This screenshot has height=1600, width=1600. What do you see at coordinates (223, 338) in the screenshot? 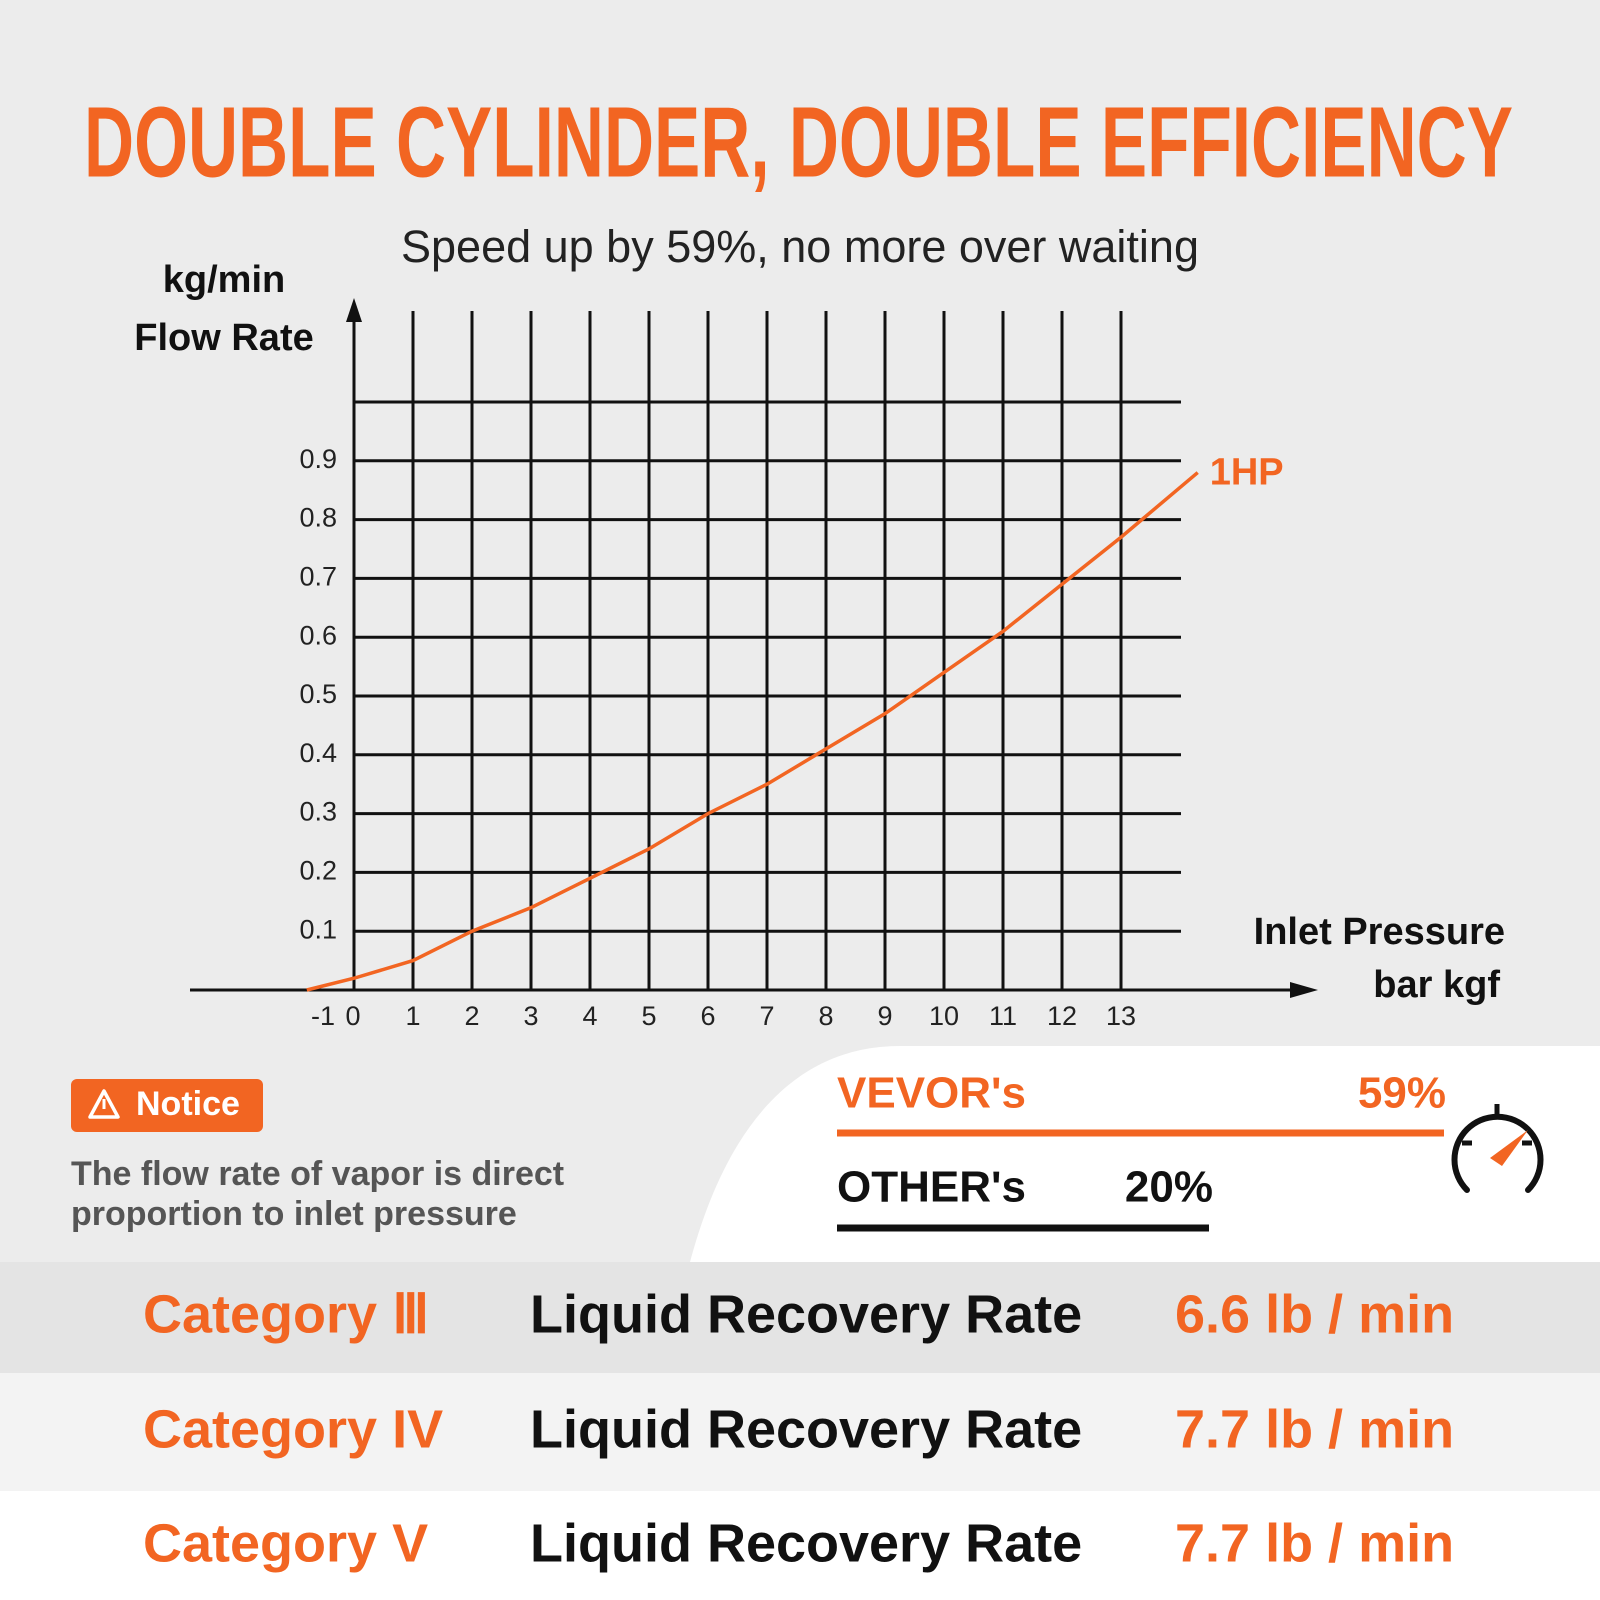
I see `y-axis-label: Flow Rate` at bounding box center [223, 338].